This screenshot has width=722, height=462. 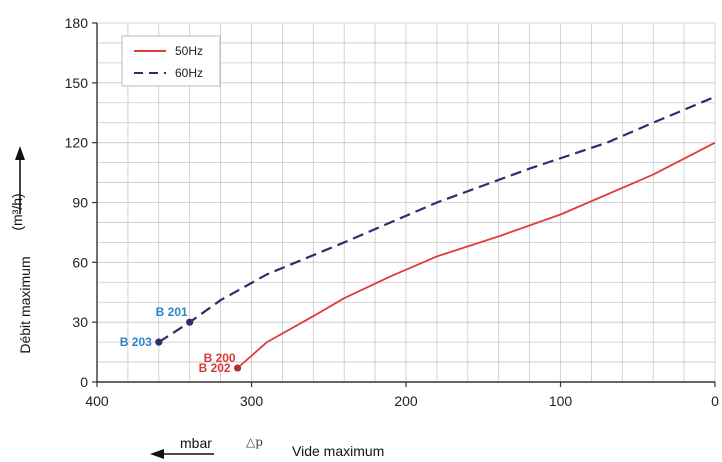 I want to click on y-tick-label: 60, so click(x=80, y=262).